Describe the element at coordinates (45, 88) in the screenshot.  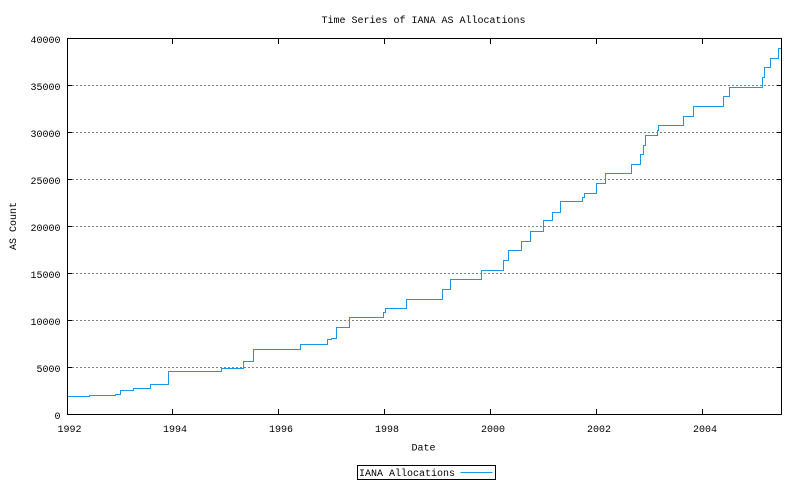
I see `svg-text: 35000` at that location.